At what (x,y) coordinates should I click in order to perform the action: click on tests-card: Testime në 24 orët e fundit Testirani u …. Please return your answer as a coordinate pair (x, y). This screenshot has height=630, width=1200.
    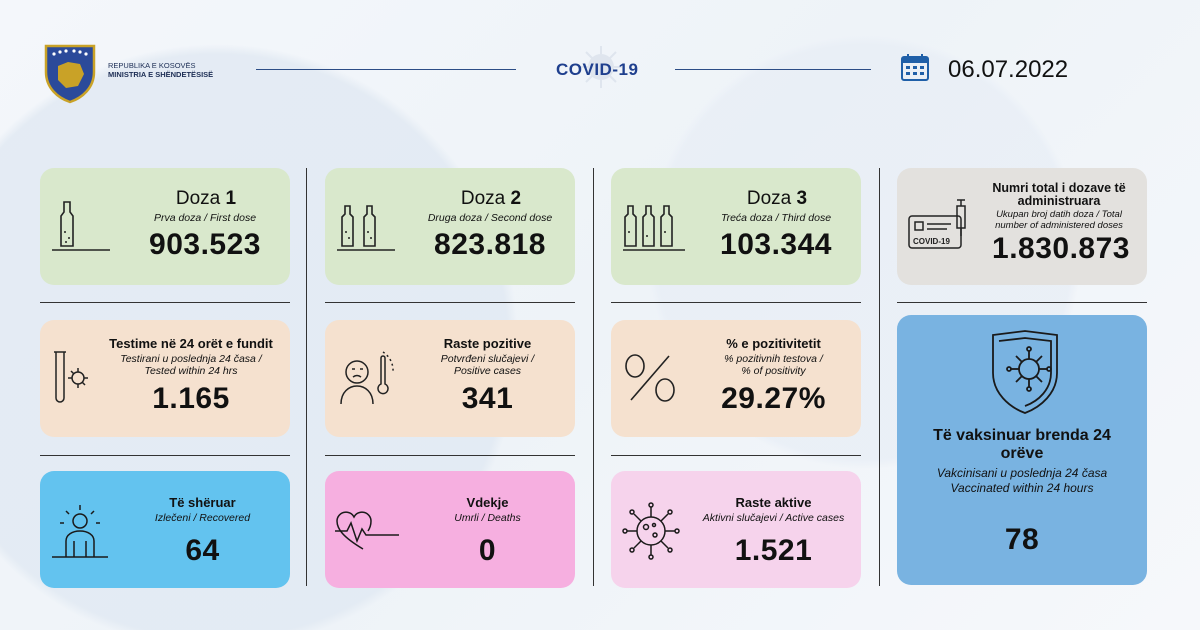
    Looking at the image, I should click on (165, 378).